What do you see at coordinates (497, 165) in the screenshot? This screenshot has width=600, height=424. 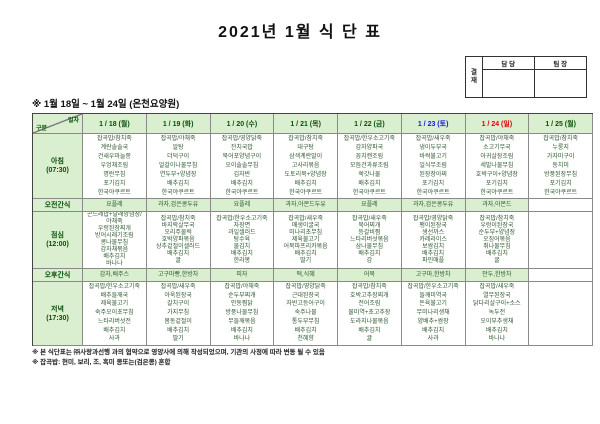 I see `menu-item: 세발나물무침` at bounding box center [497, 165].